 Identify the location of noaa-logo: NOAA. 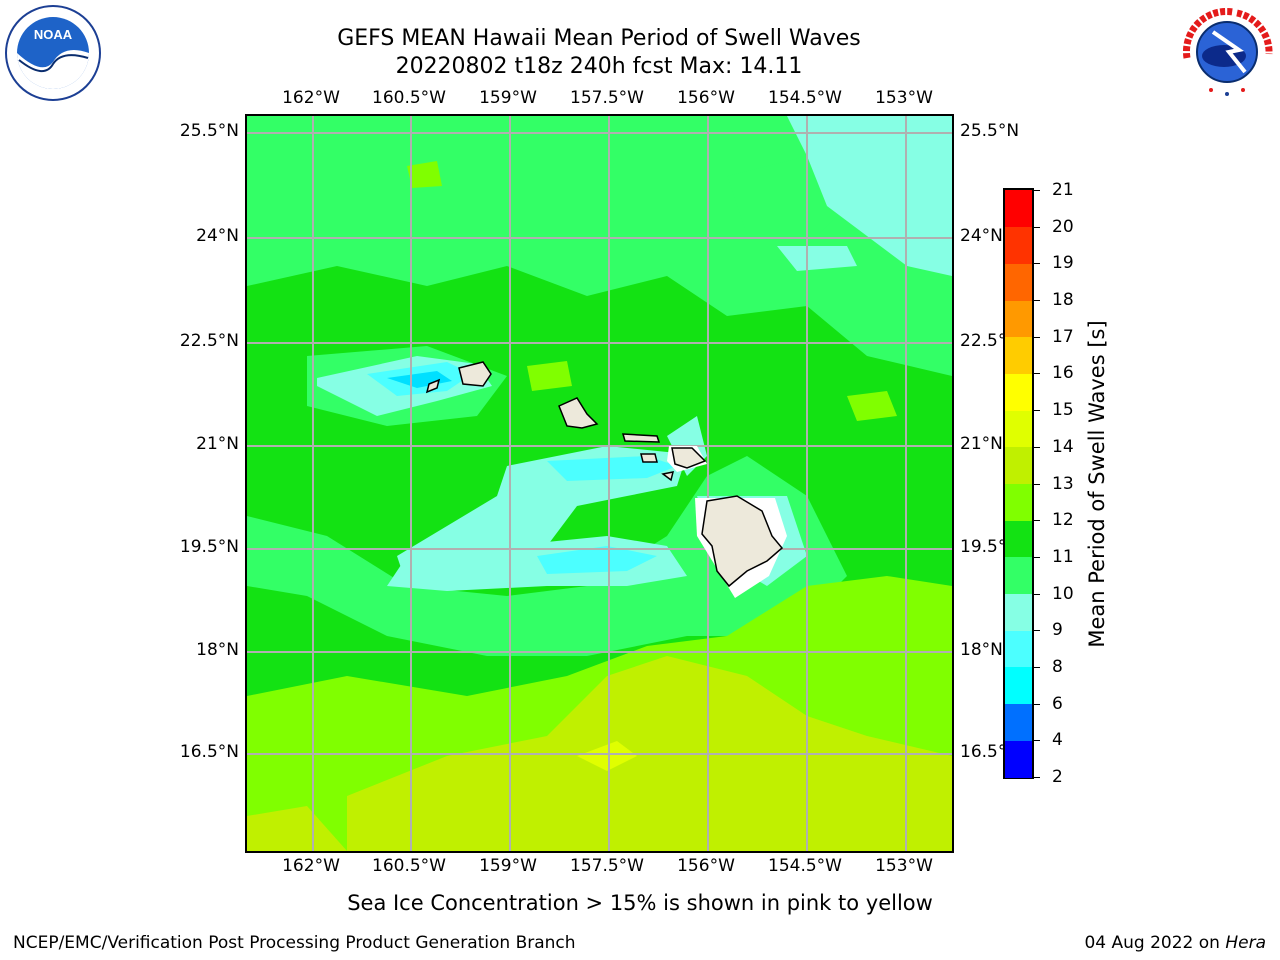
(53, 53).